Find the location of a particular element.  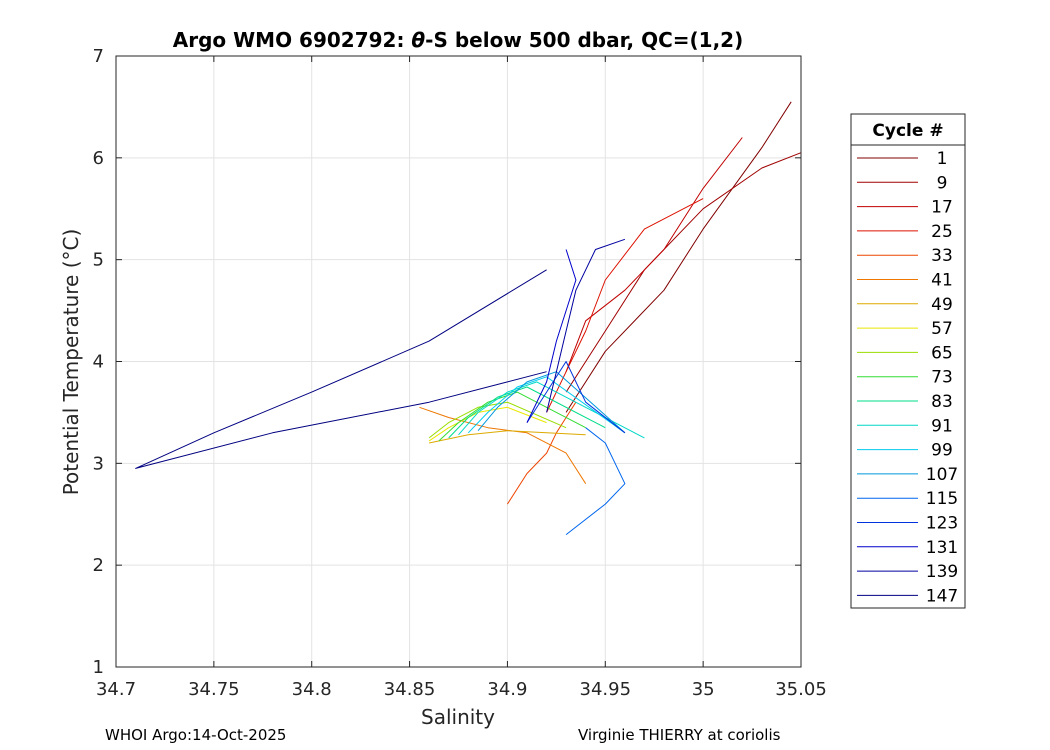

legend-label-83: 83 is located at coordinates (942, 402).